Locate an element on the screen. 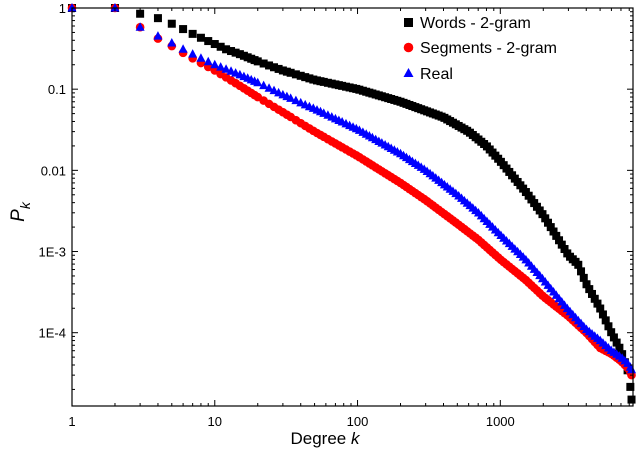  legend-square-marker is located at coordinates (408, 22).